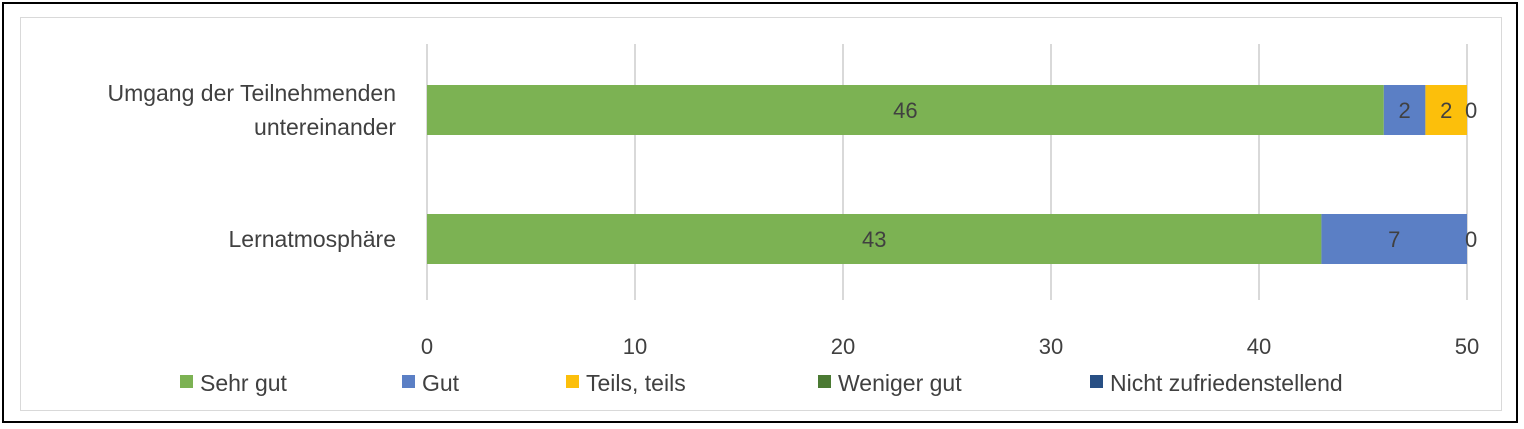  Describe the element at coordinates (325, 127) in the screenshot. I see `category-label: untereinander` at that location.